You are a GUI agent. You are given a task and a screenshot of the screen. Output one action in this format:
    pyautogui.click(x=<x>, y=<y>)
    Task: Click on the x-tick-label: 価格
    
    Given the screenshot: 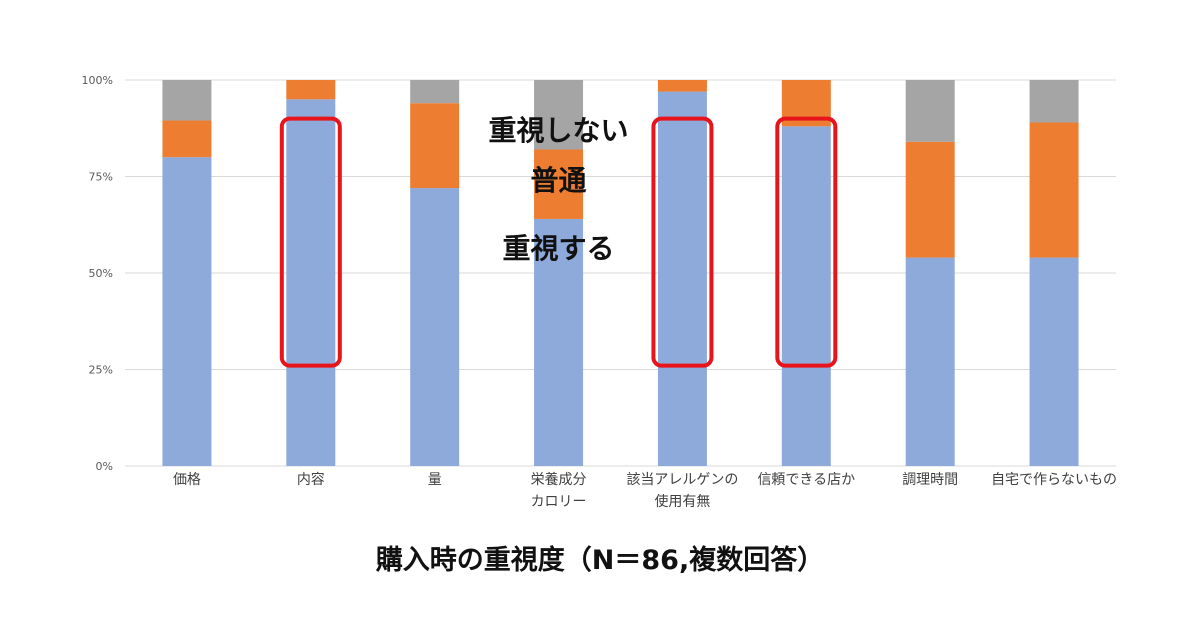 What is the action you would take?
    pyautogui.click(x=187, y=480)
    